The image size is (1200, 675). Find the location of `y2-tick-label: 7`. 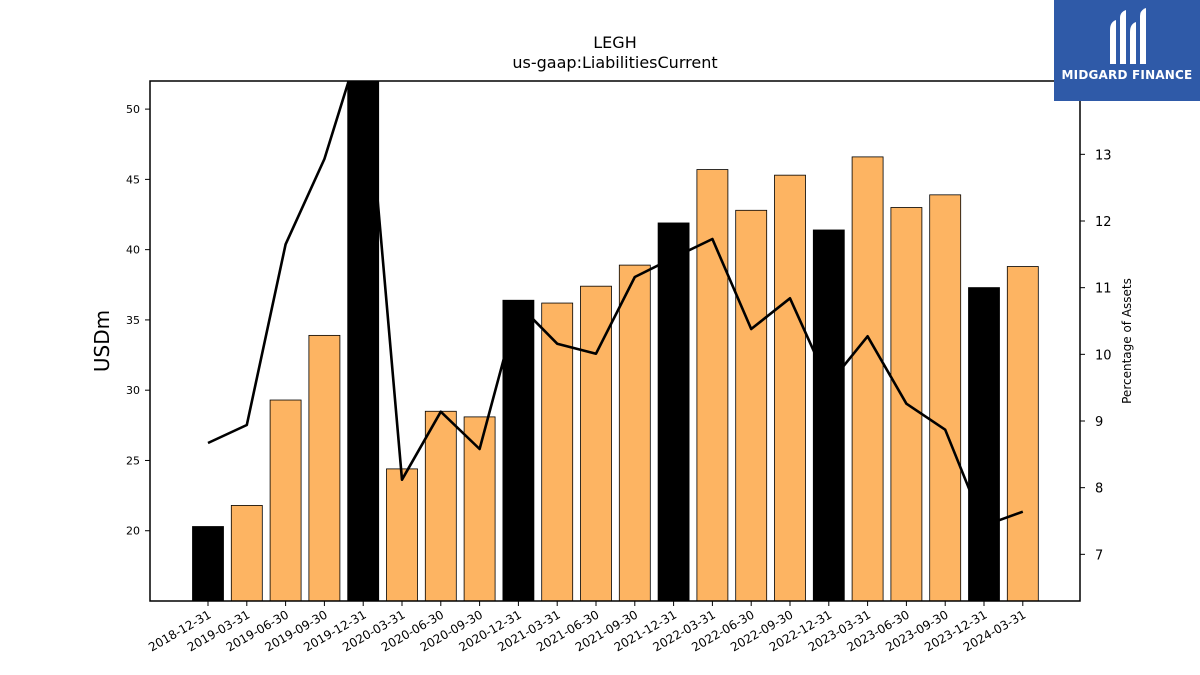

y2-tick-label: 7 is located at coordinates (1099, 555).